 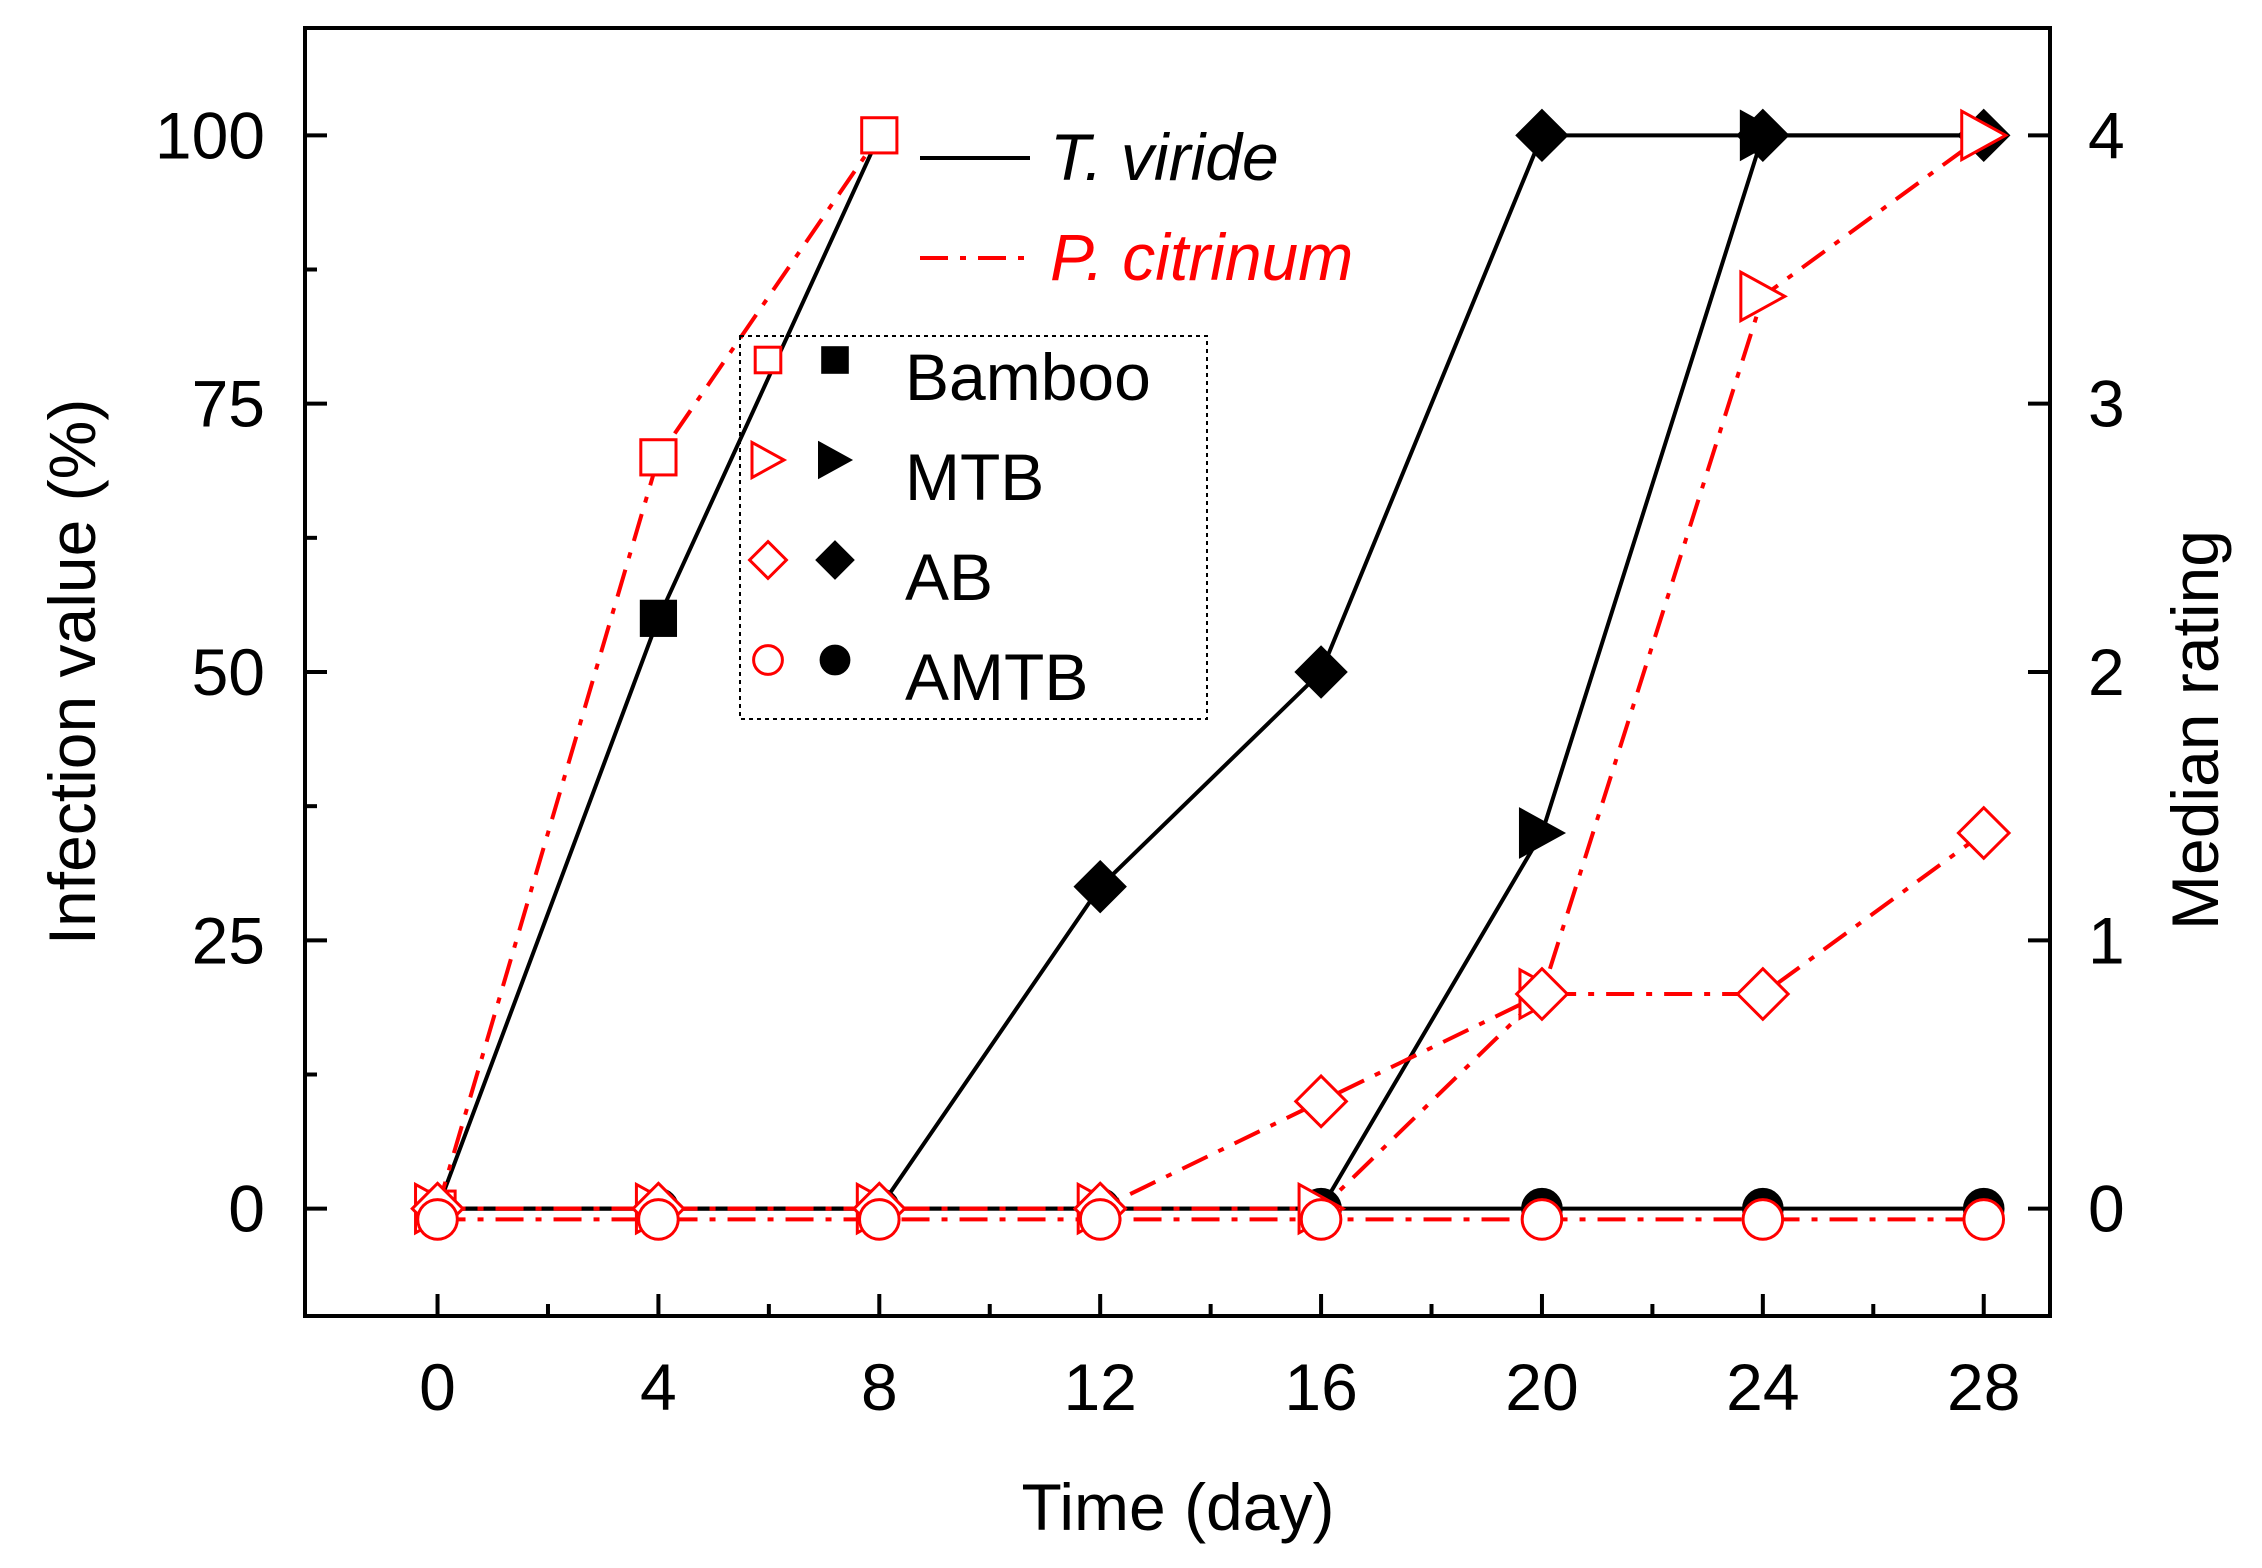 I want to click on legend-label-p-citrinum: P. citrinum, so click(x=1201, y=257).